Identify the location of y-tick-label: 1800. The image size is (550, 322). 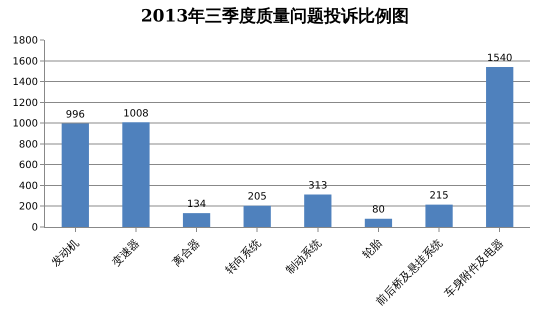
(25, 41).